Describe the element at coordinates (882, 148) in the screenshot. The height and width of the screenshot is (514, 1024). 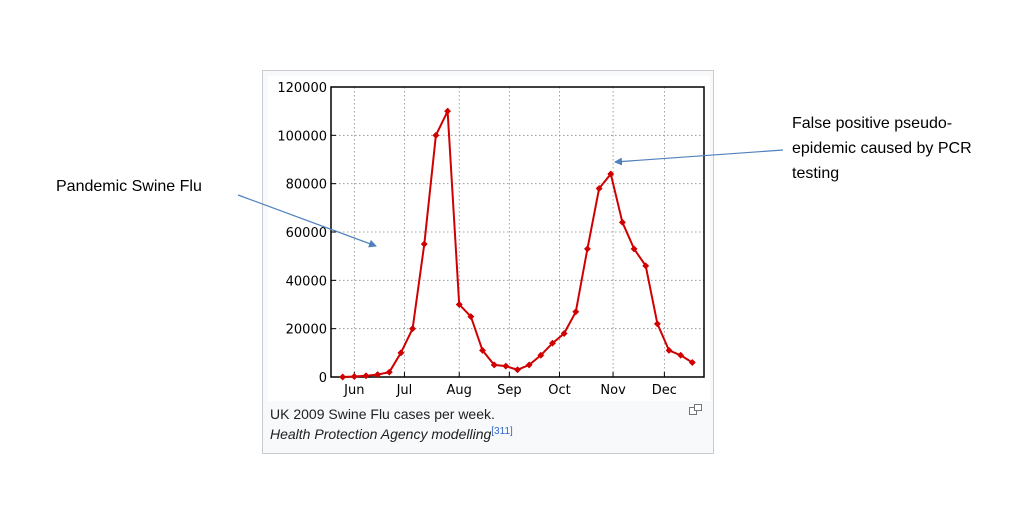
I see `annotation-line: epidemic caused by PCR` at that location.